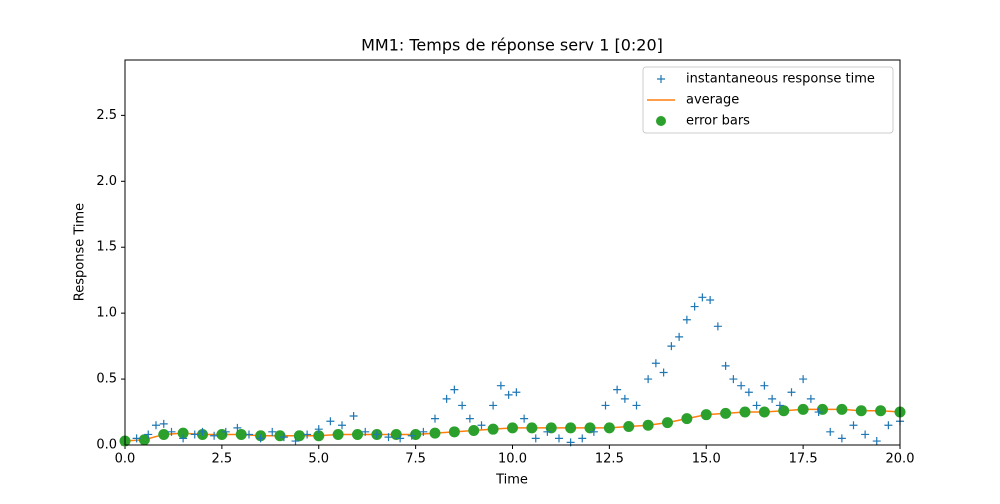  What do you see at coordinates (106, 445) in the screenshot?
I see `y-tick-label: 0.0` at bounding box center [106, 445].